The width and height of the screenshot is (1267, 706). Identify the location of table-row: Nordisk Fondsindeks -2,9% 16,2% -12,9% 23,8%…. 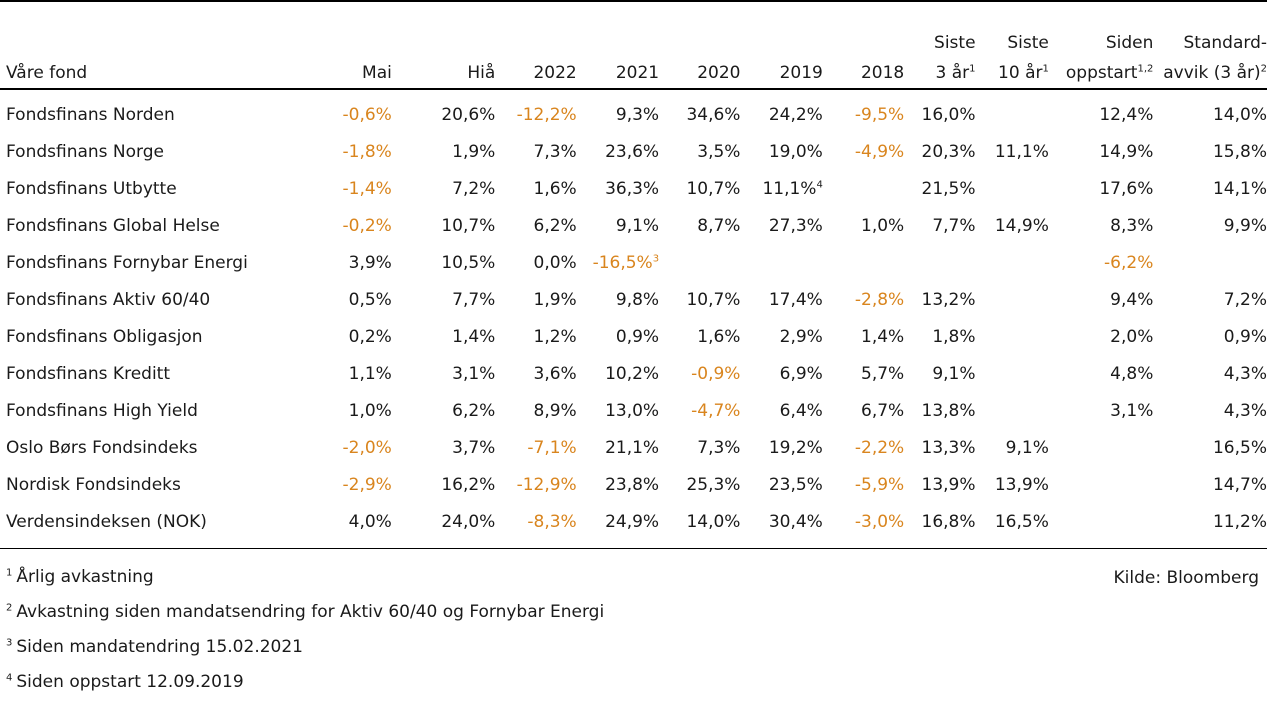
(633, 493).